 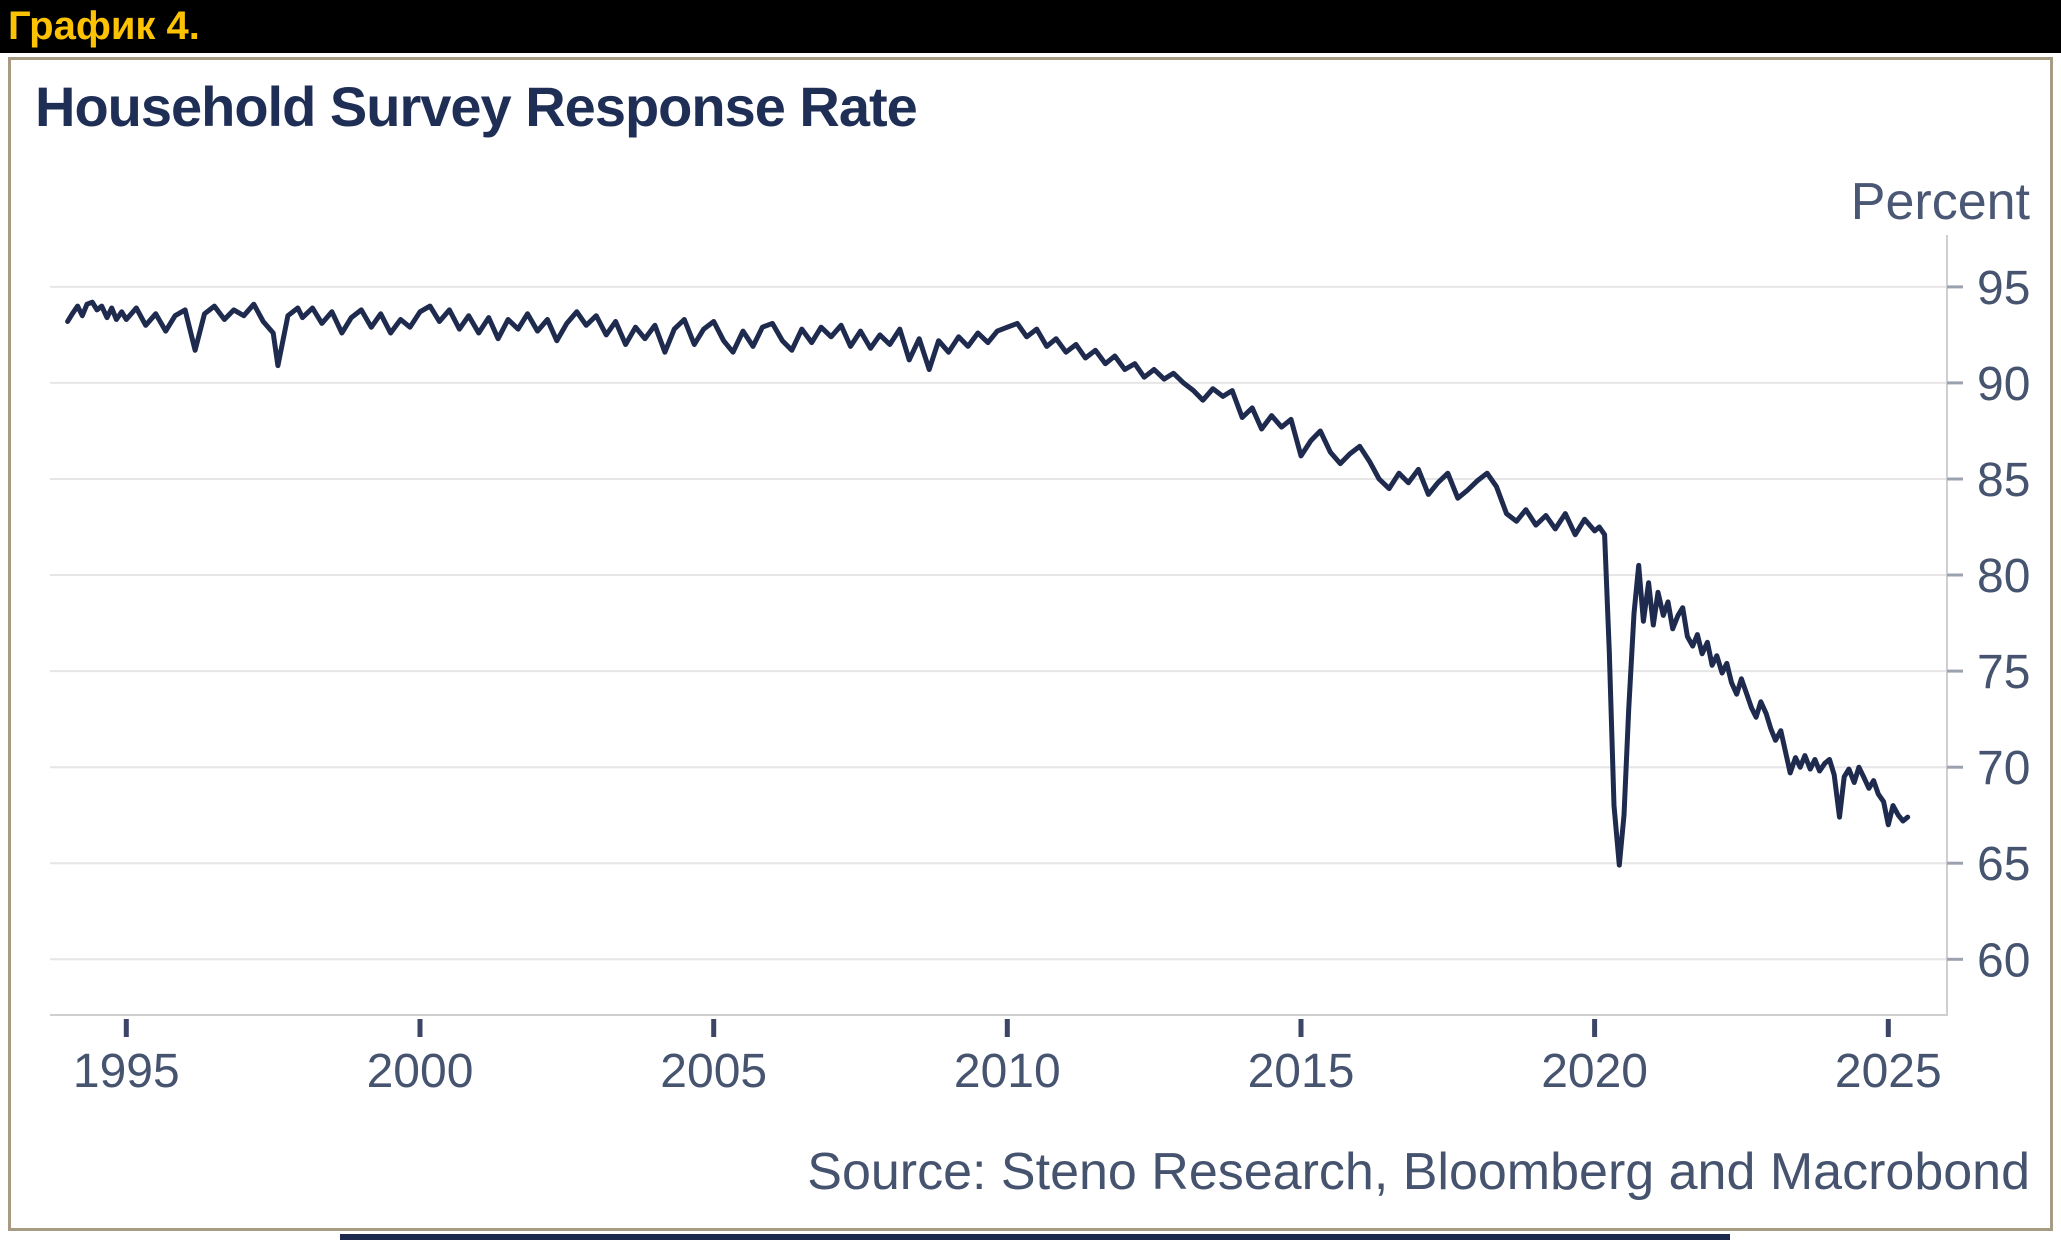 I want to click on y-tick-label: 75, so click(x=2003, y=672).